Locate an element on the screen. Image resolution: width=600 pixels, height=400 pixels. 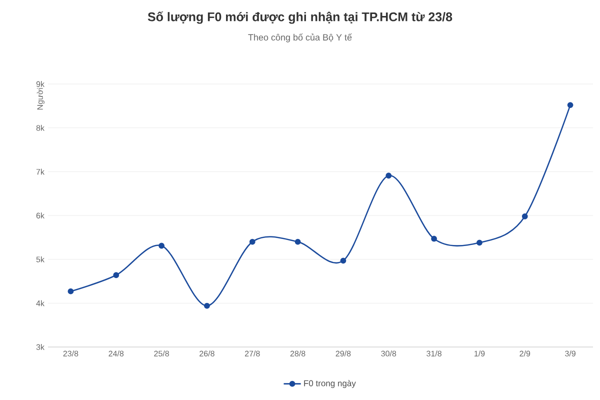
x-tick-label: 24/8 is located at coordinates (116, 353).